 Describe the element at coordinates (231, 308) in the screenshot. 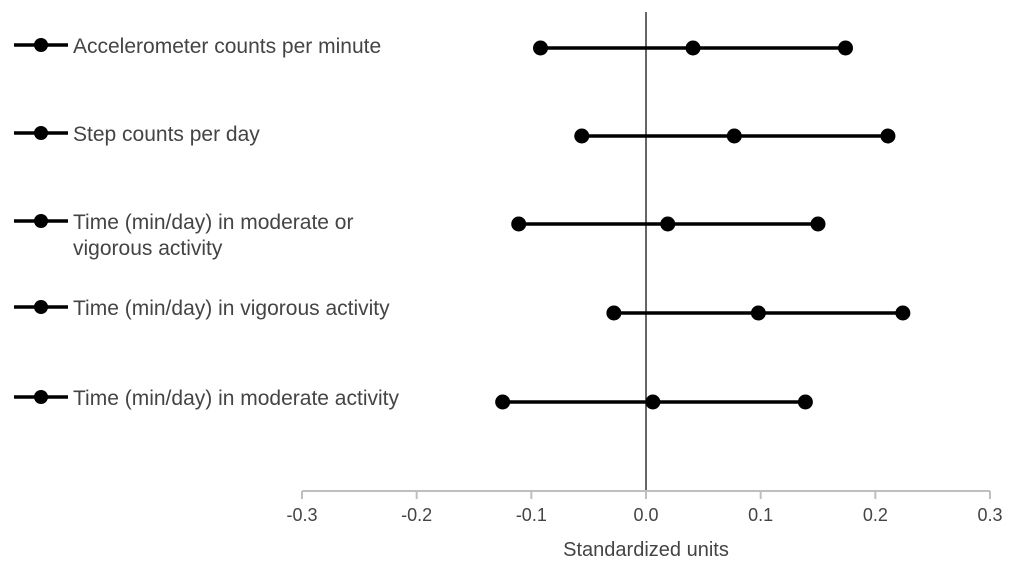

I see `legend-label: Time (min/day) in vigorous activity` at that location.